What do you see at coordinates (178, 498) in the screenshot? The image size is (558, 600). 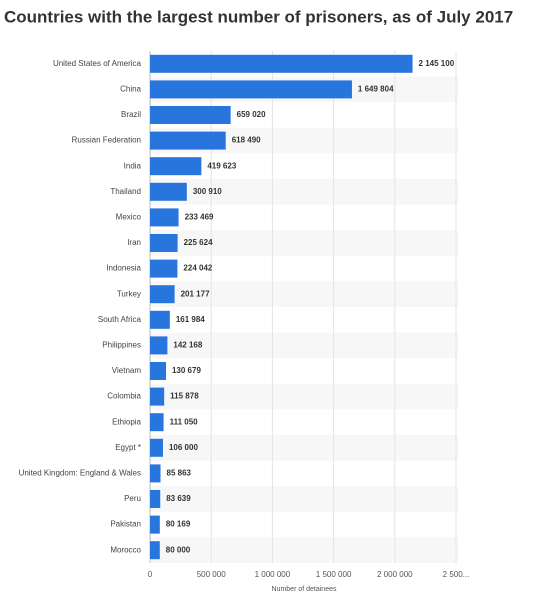 I see `value-label: 83 639` at bounding box center [178, 498].